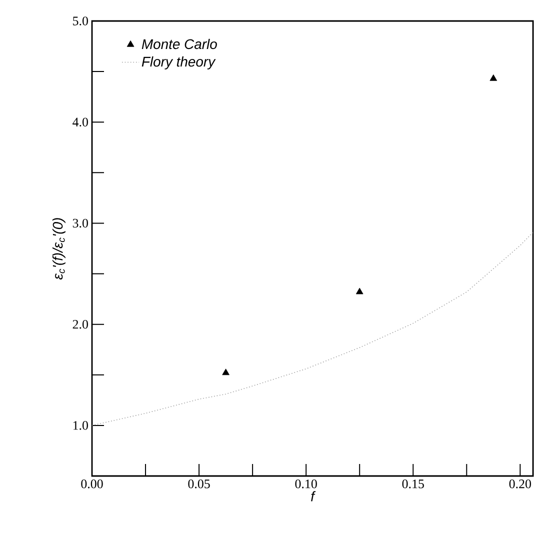  What do you see at coordinates (80, 223) in the screenshot?
I see `y-tick-label: 3.0` at bounding box center [80, 223].